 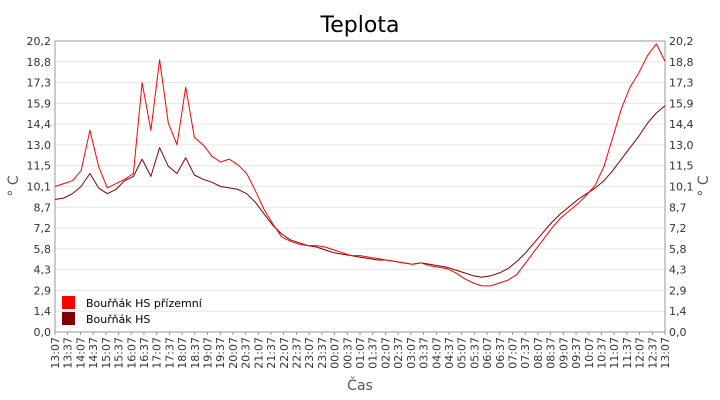 What do you see at coordinates (678, 290) in the screenshot?
I see `y-tick-label-right: 2,9` at bounding box center [678, 290].